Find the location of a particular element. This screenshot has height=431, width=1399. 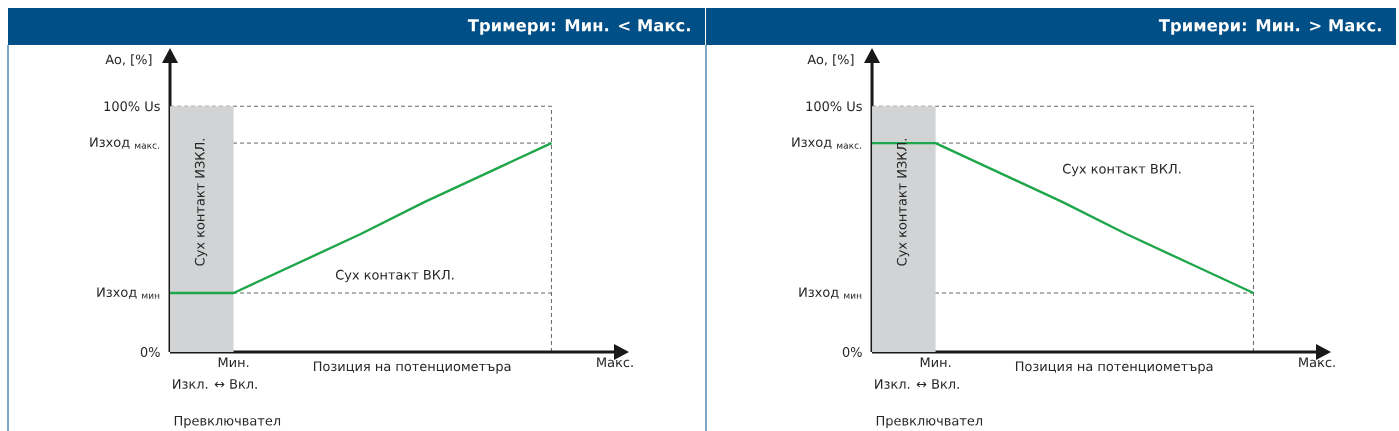

chart-title: Тримери: Мин. < Макс. is located at coordinates (578, 27).